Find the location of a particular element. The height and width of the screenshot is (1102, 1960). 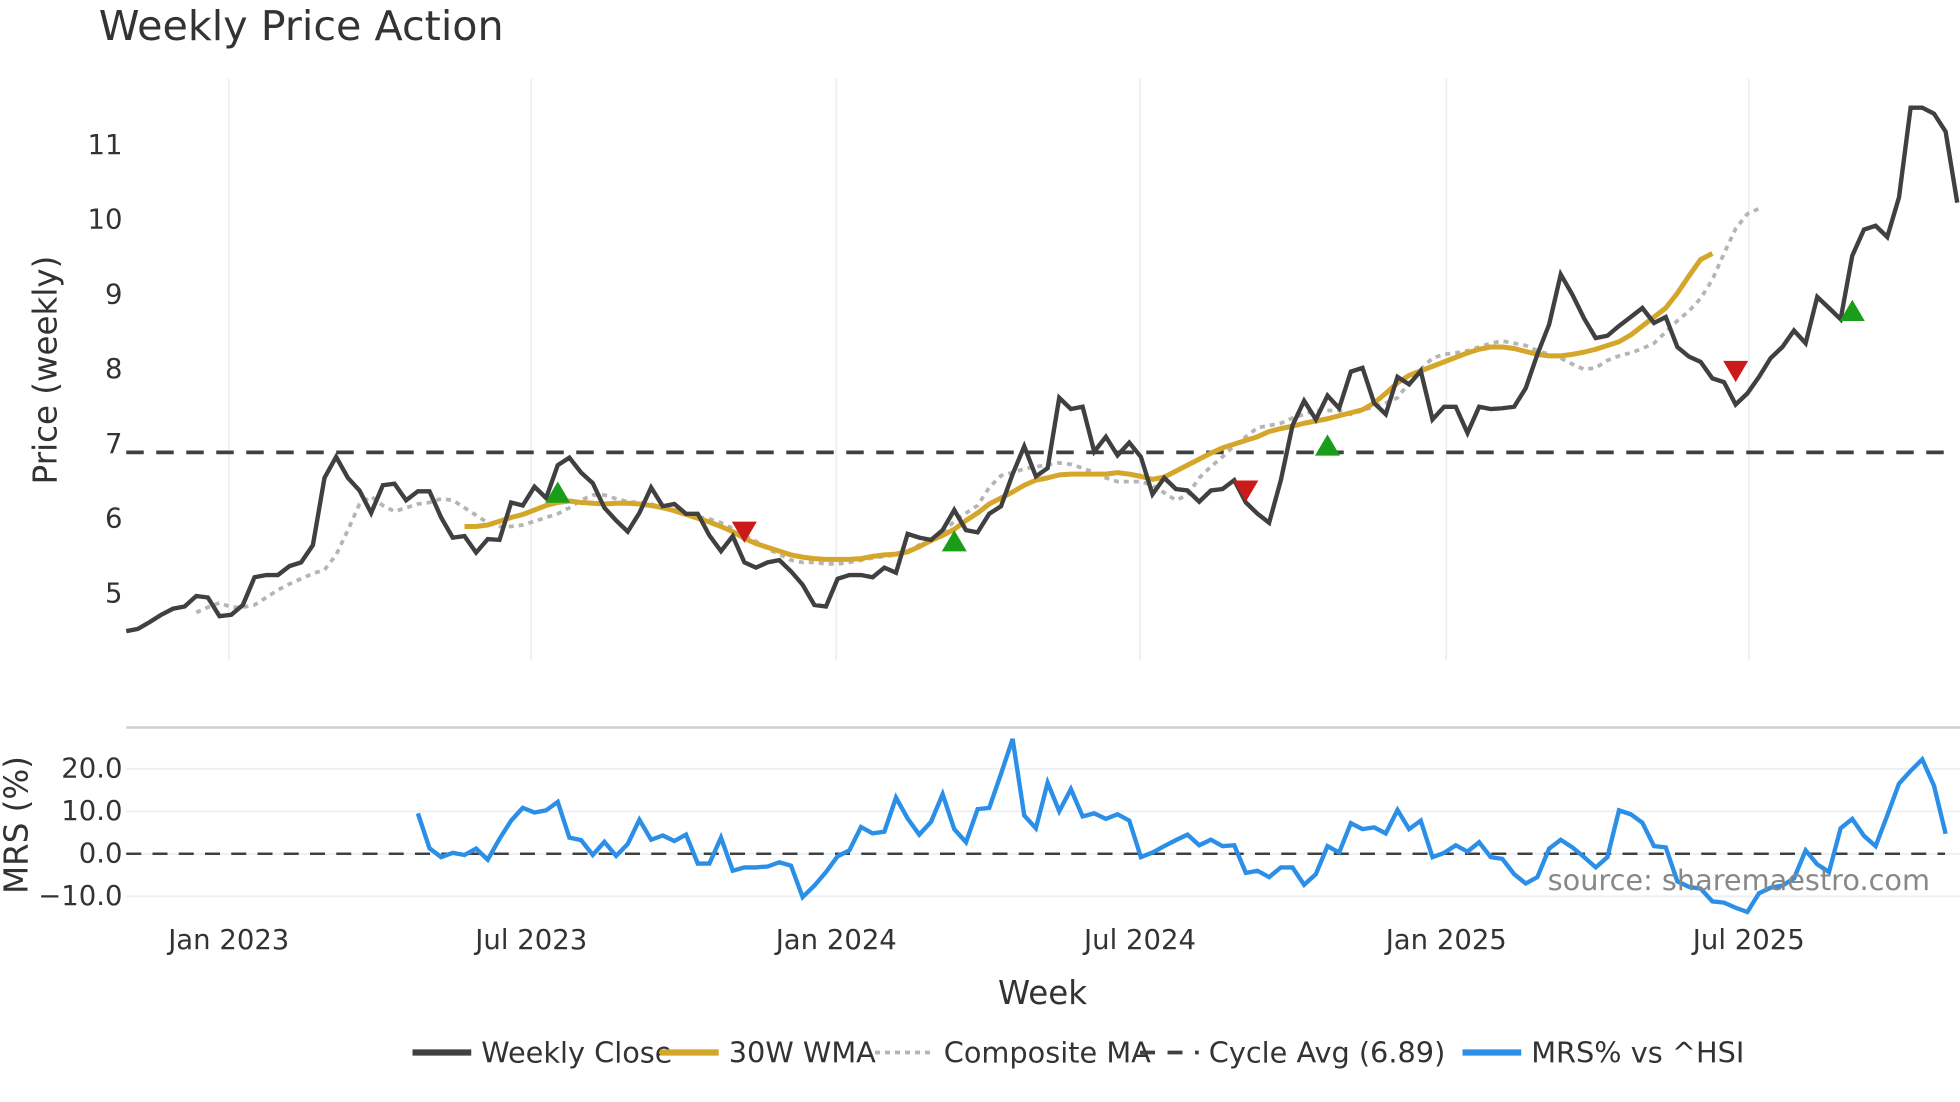

svg-text: 10.0 is located at coordinates (91, 811).